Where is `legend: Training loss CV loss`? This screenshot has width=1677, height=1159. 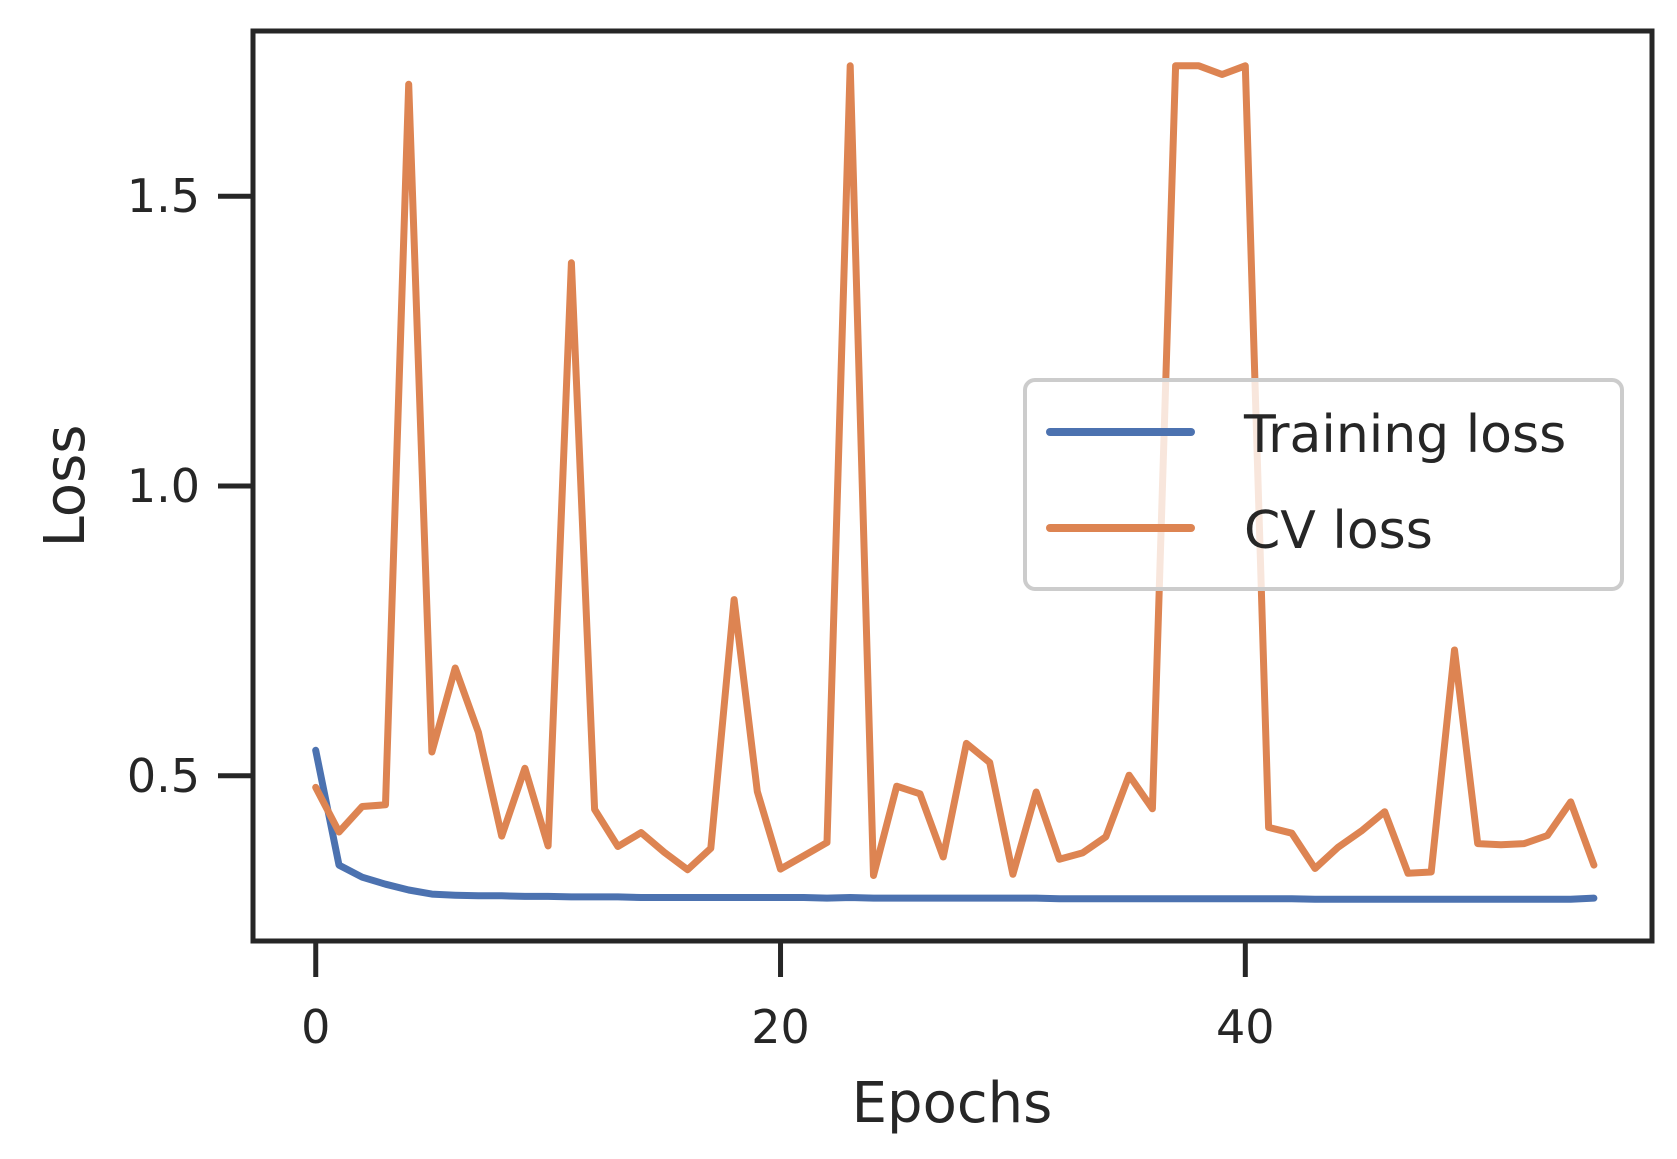
legend: Training loss CV loss is located at coordinates (1323, 484).